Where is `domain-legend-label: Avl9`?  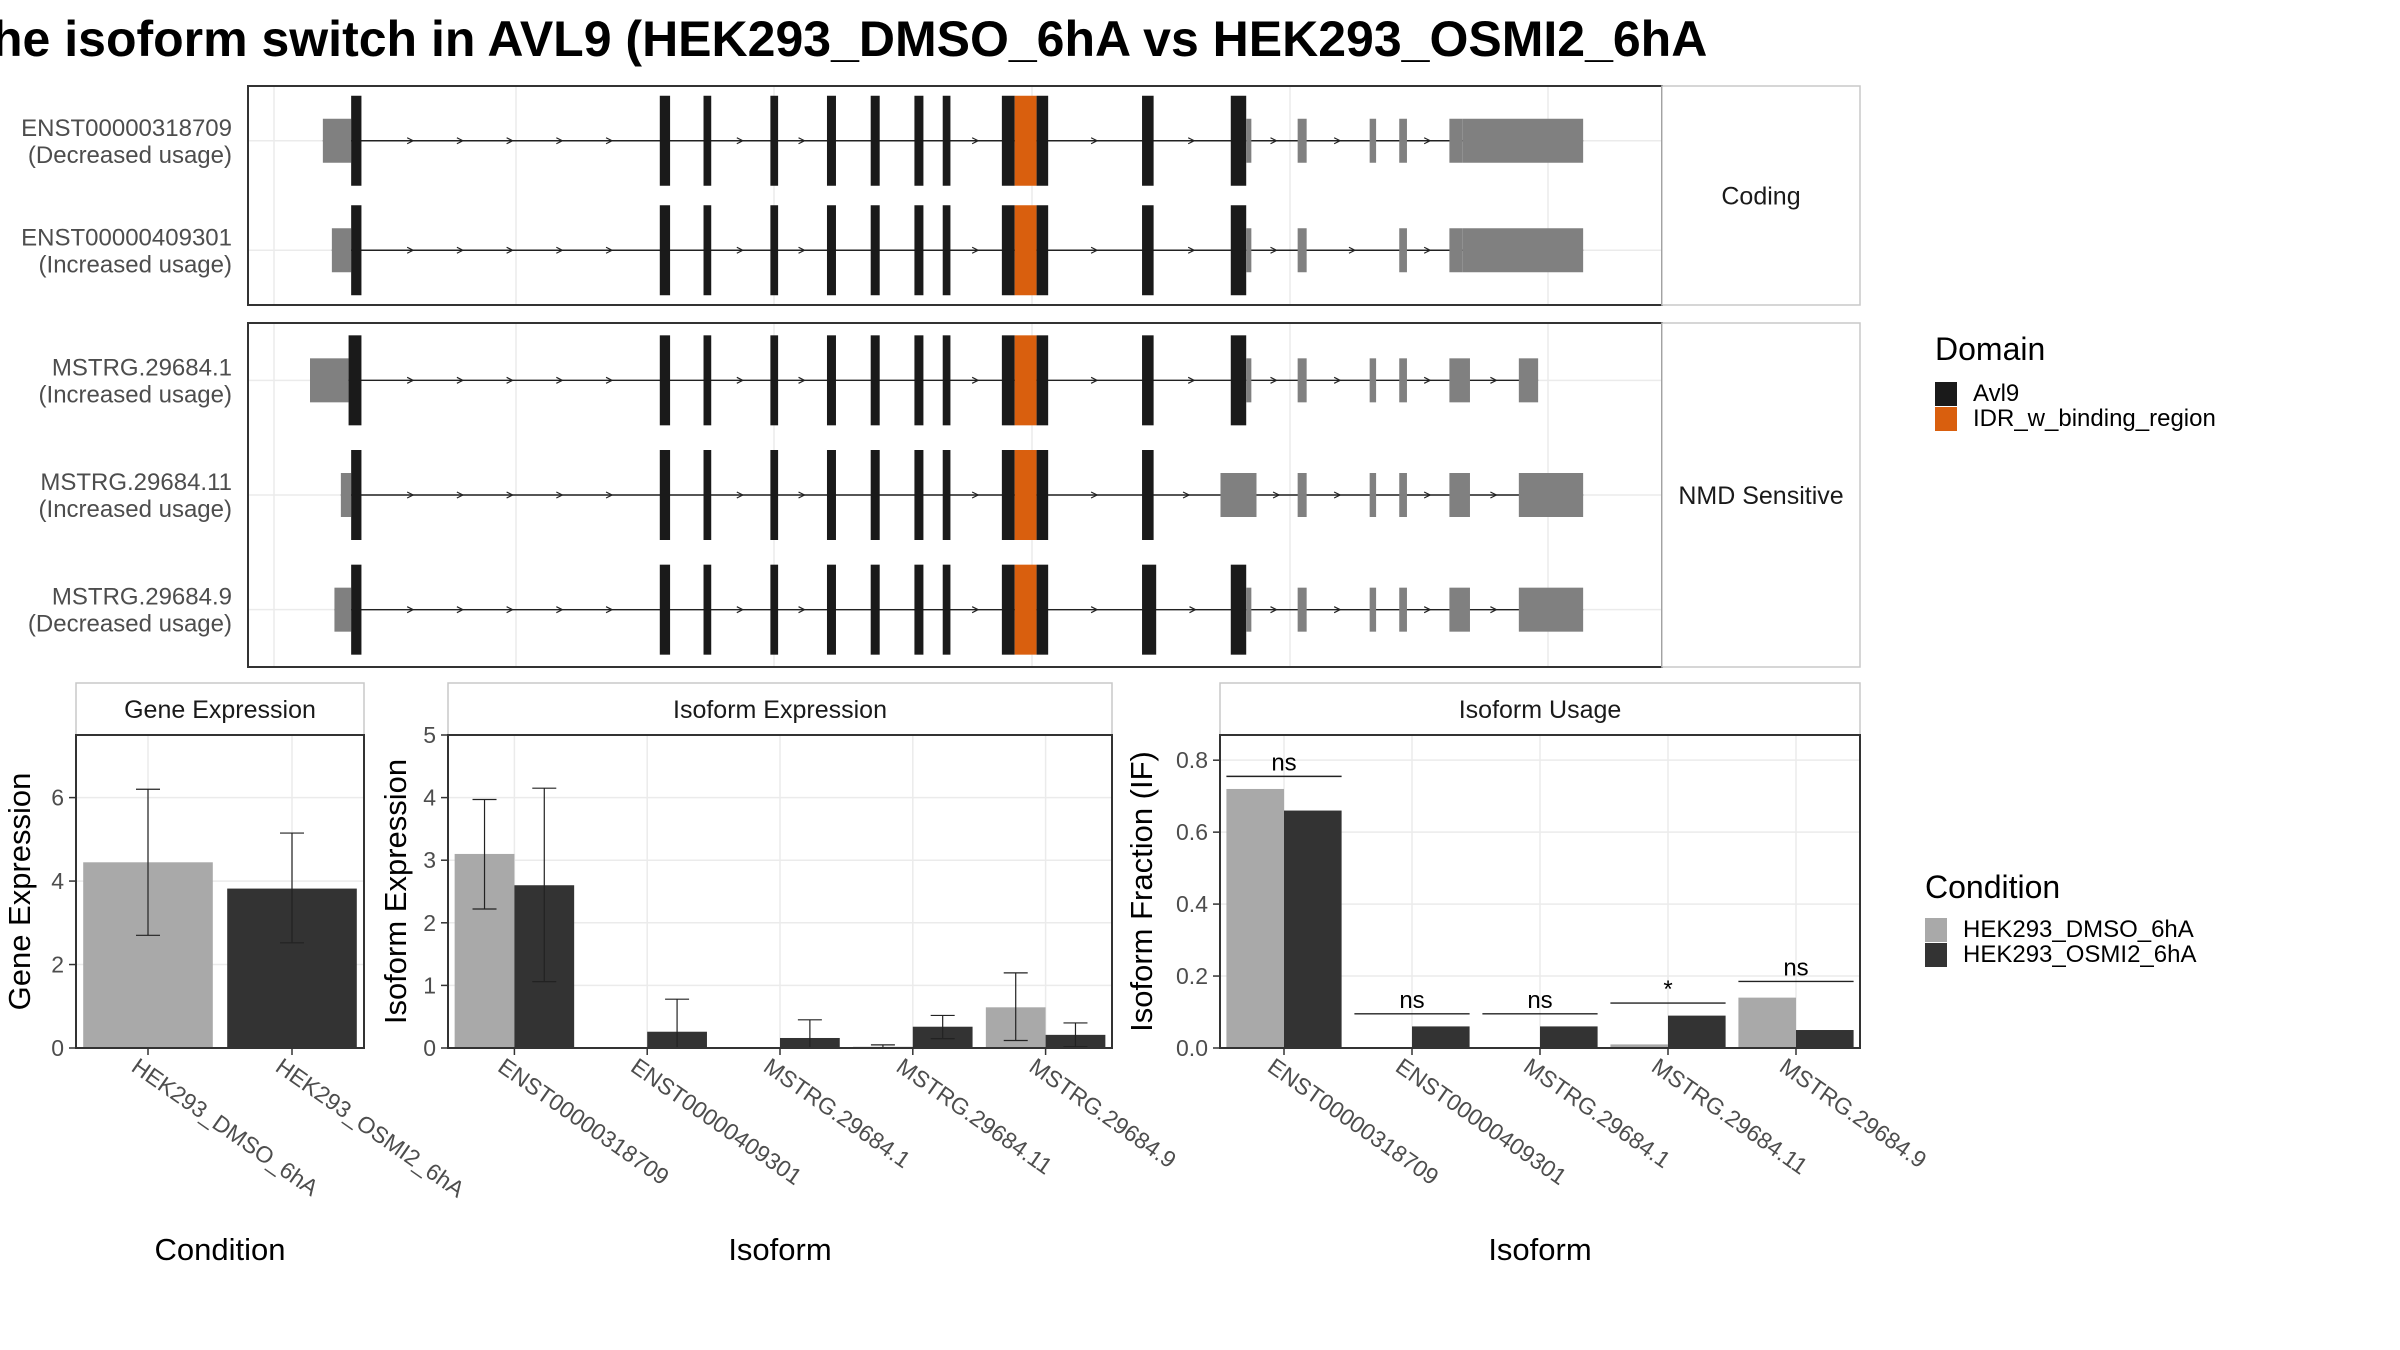
domain-legend-label: Avl9 is located at coordinates (1996, 393).